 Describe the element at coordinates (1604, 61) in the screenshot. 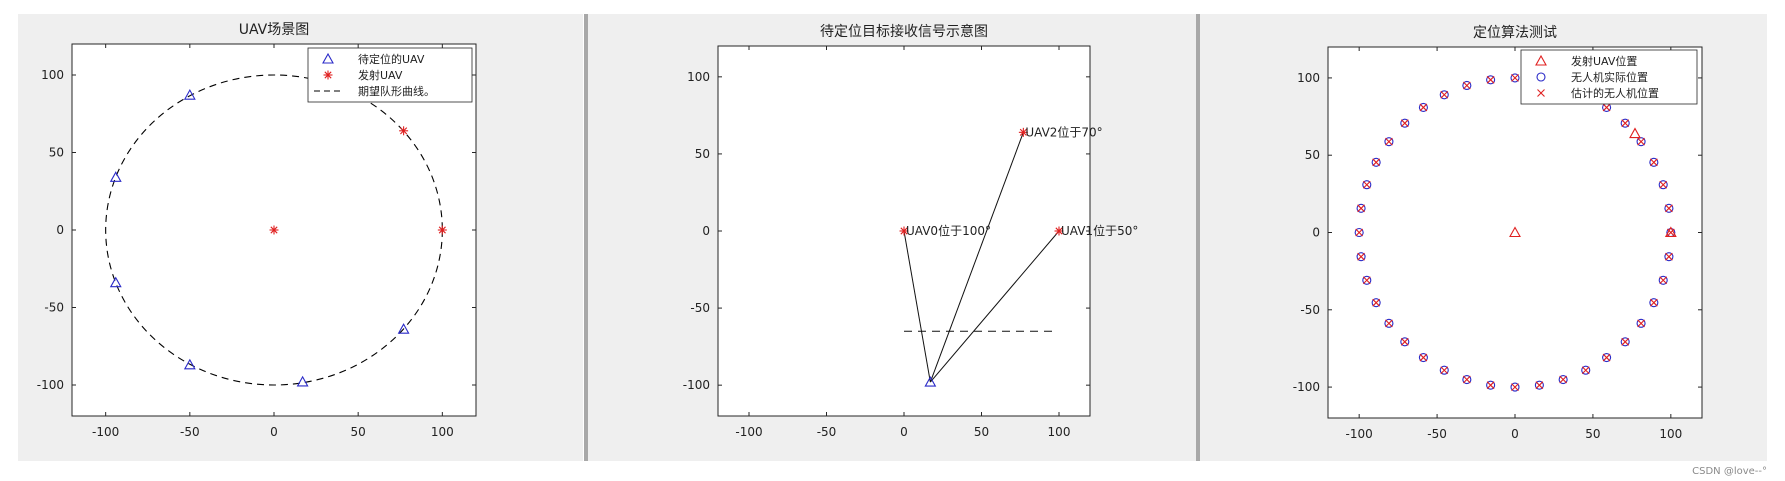

I see `legend-label-3: 发射UAV位置` at that location.